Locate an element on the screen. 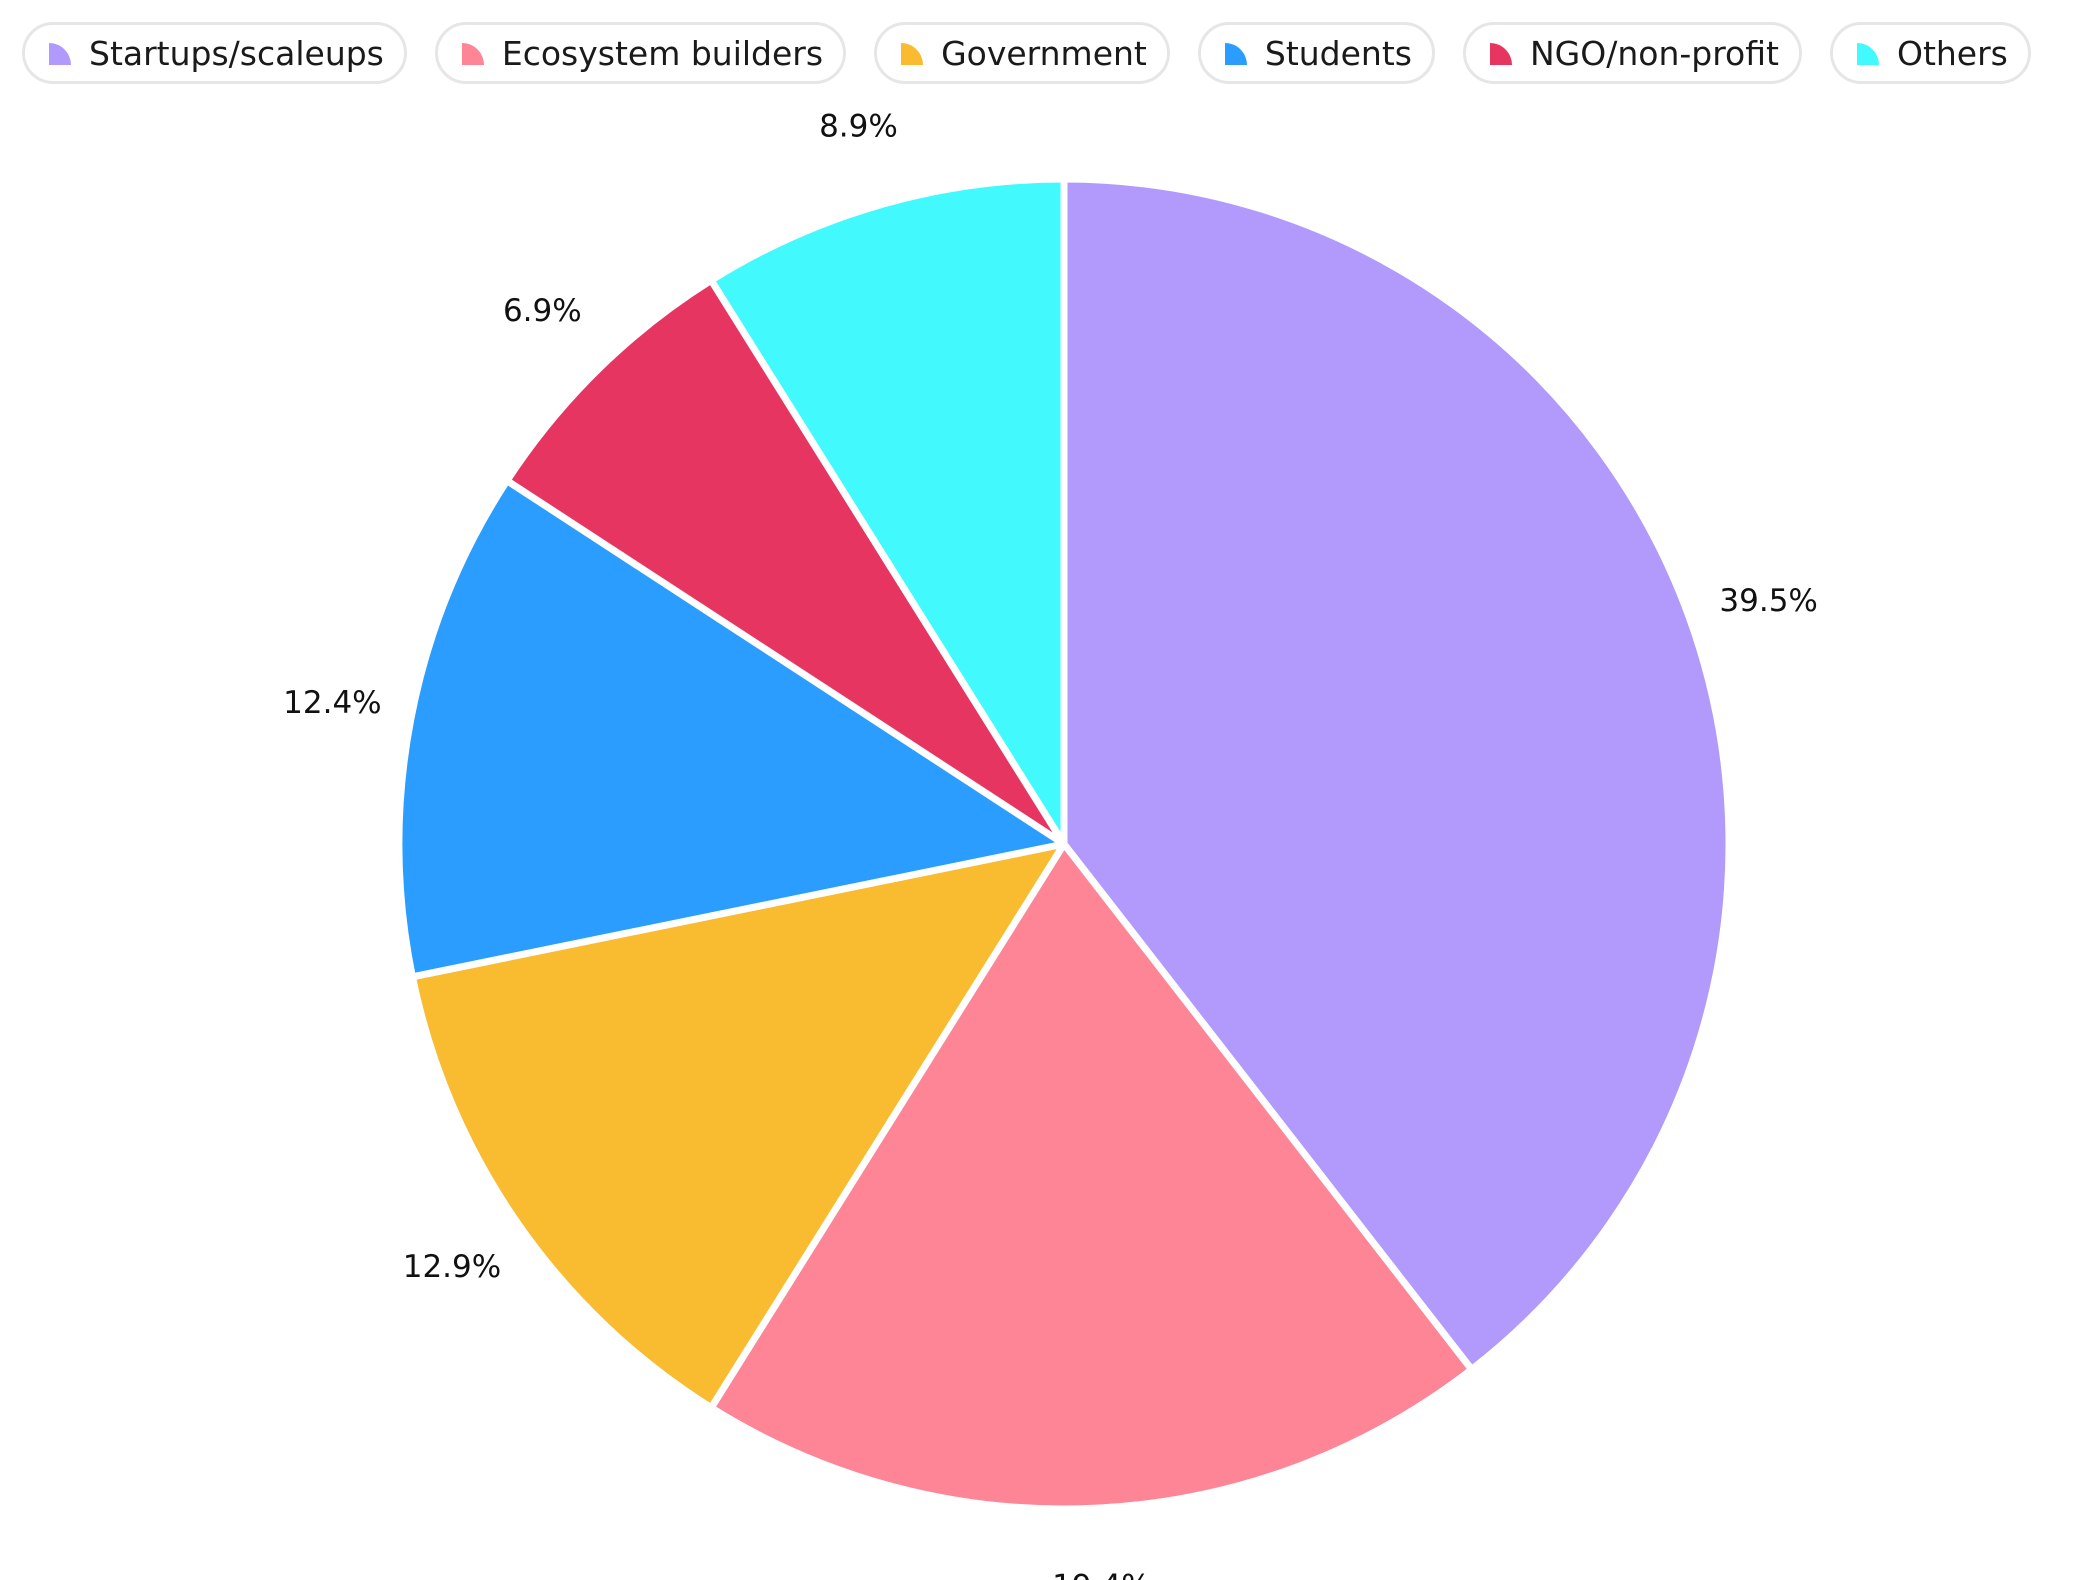 The image size is (2100, 1580). data-label: 6.9% is located at coordinates (542, 311).